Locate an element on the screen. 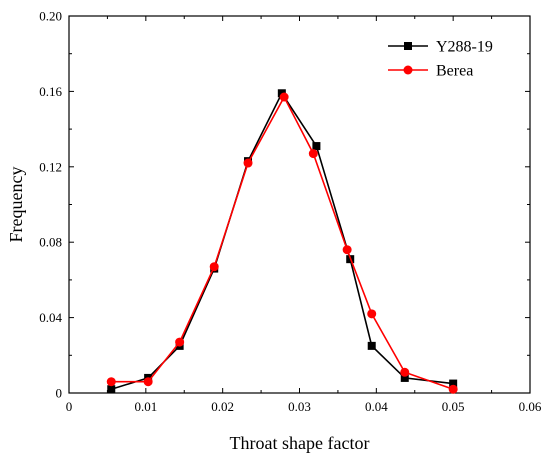 The width and height of the screenshot is (550, 459). legend-label: Berea is located at coordinates (454, 71).